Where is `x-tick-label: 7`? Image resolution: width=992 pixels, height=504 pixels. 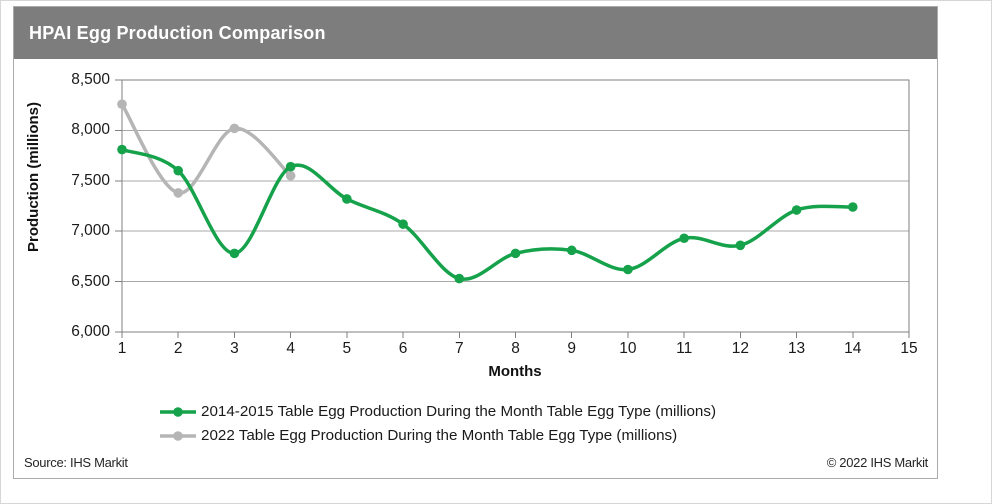
x-tick-label: 7 is located at coordinates (459, 348).